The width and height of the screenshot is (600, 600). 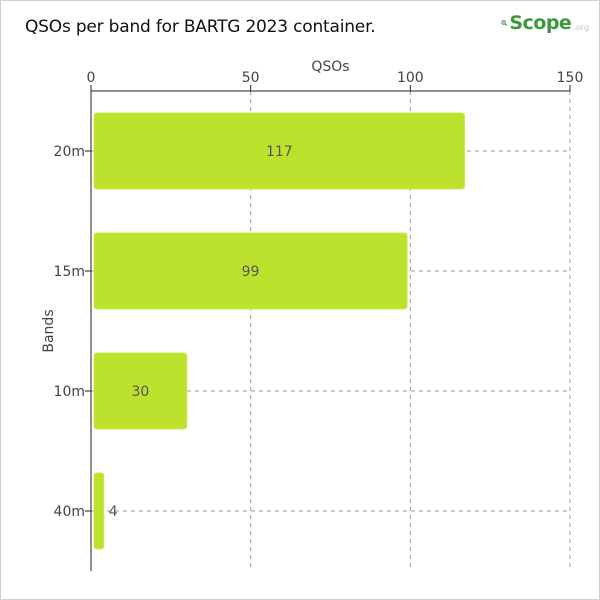 I want to click on chart-title: QSOs per band for BARTG 2023 container., so click(x=200, y=27).